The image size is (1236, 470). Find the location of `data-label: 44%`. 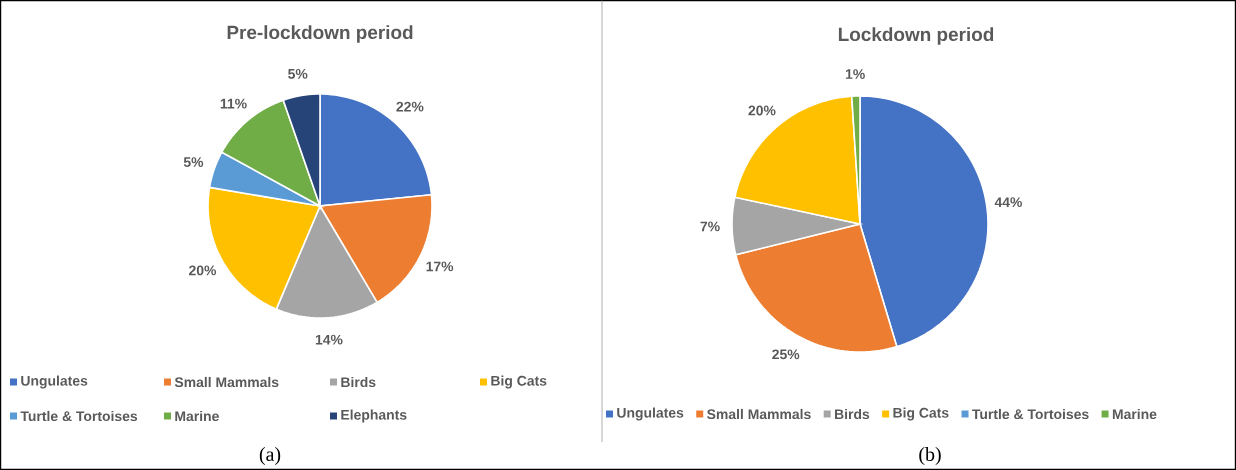

data-label: 44% is located at coordinates (1008, 202).